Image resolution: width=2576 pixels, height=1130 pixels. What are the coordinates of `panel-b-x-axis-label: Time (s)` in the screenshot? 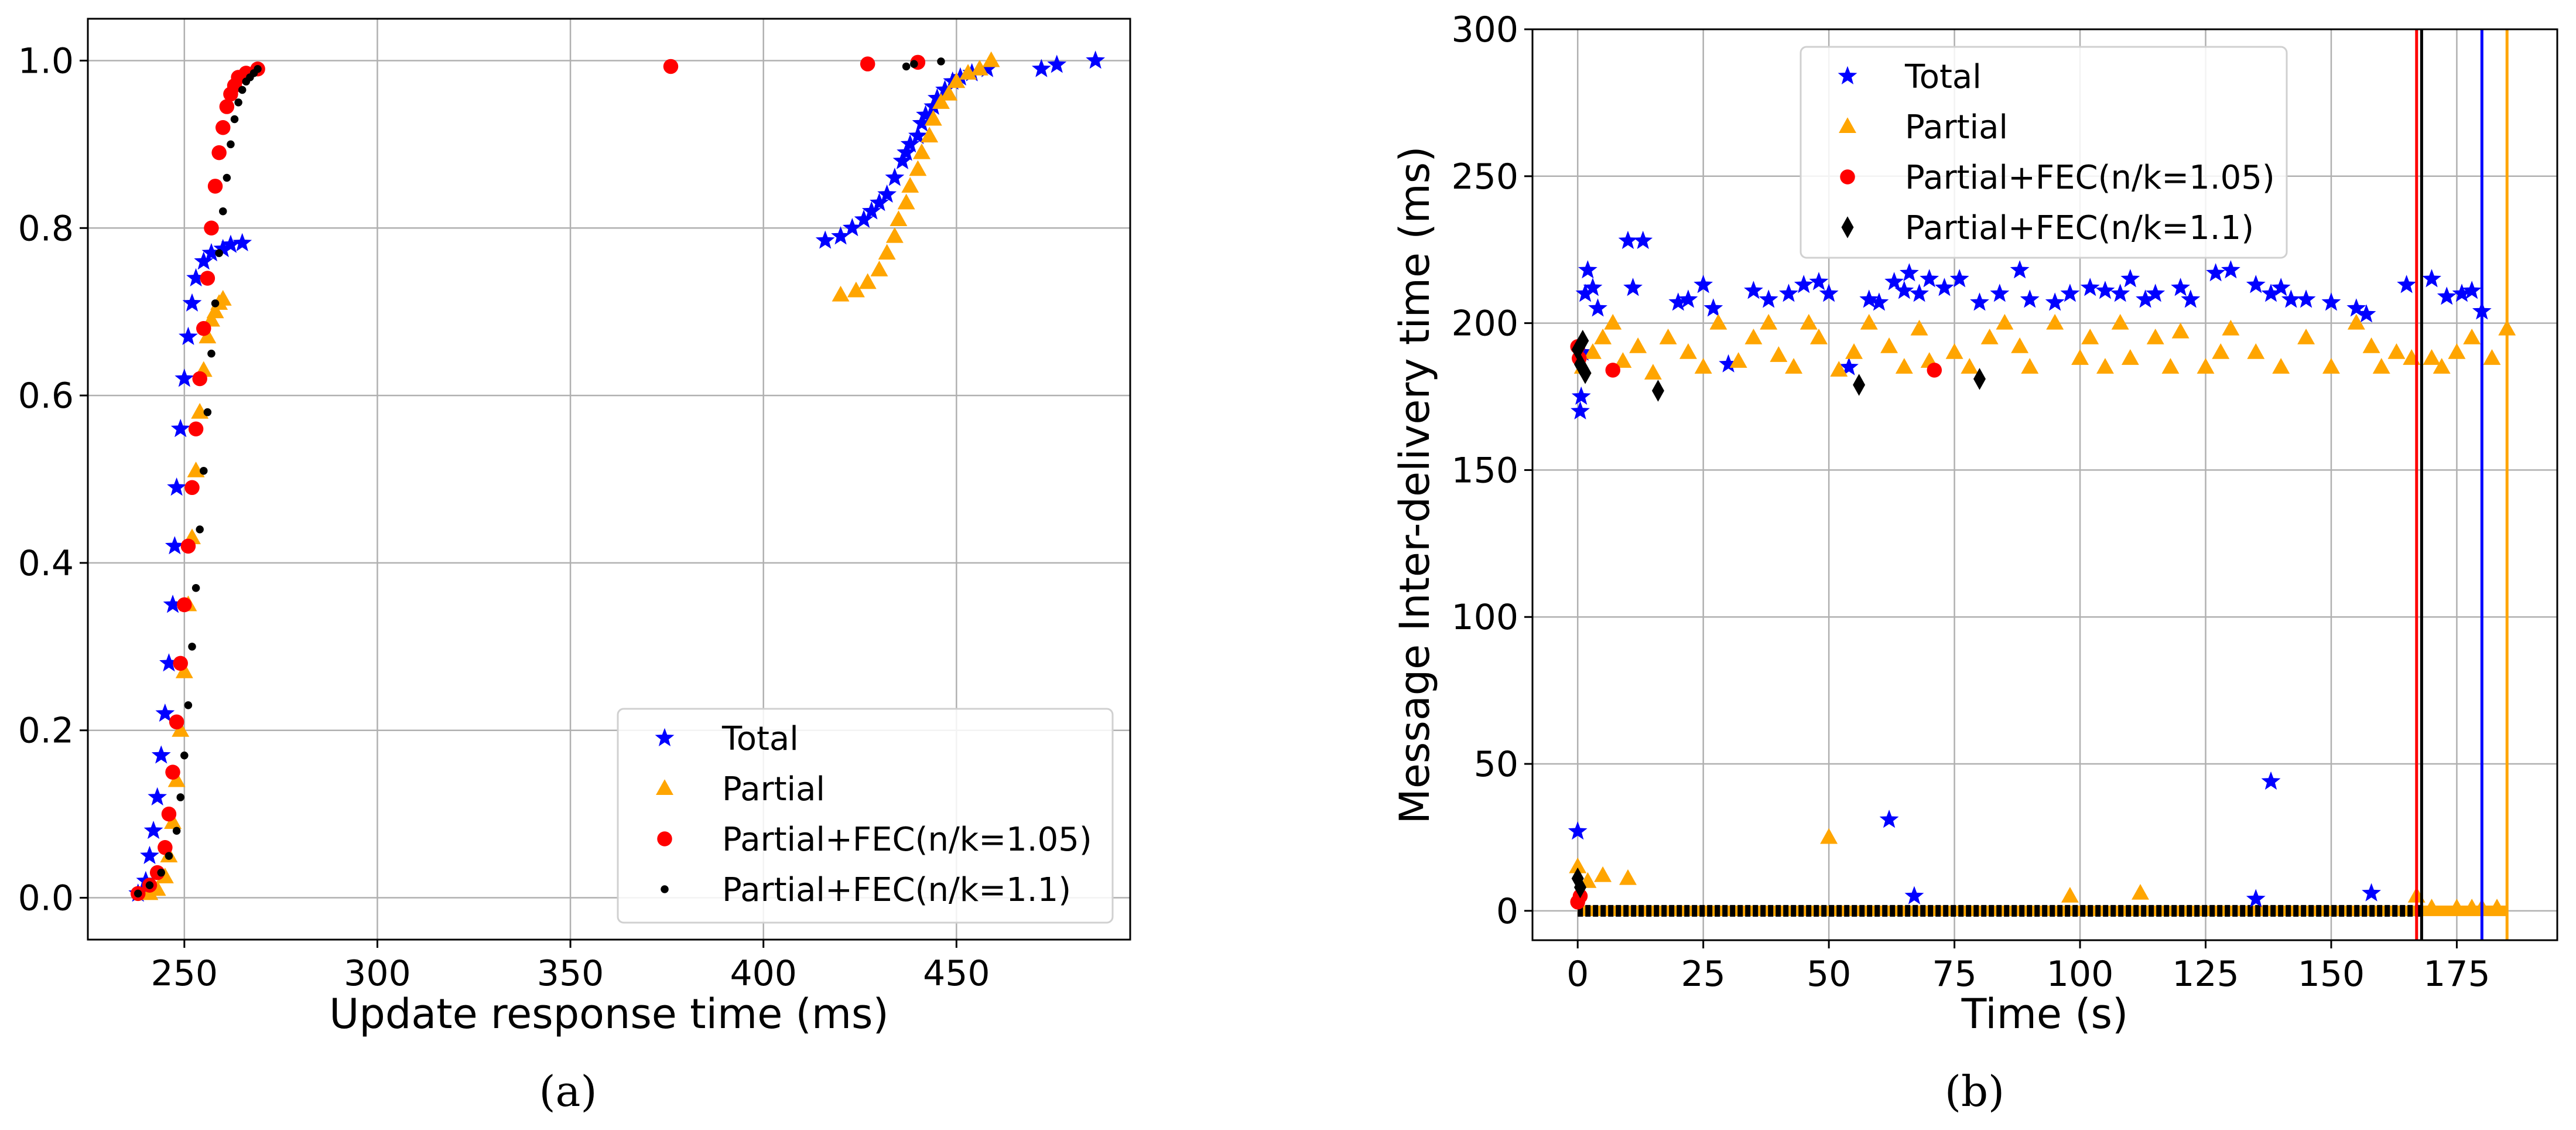 It's located at (2045, 1014).